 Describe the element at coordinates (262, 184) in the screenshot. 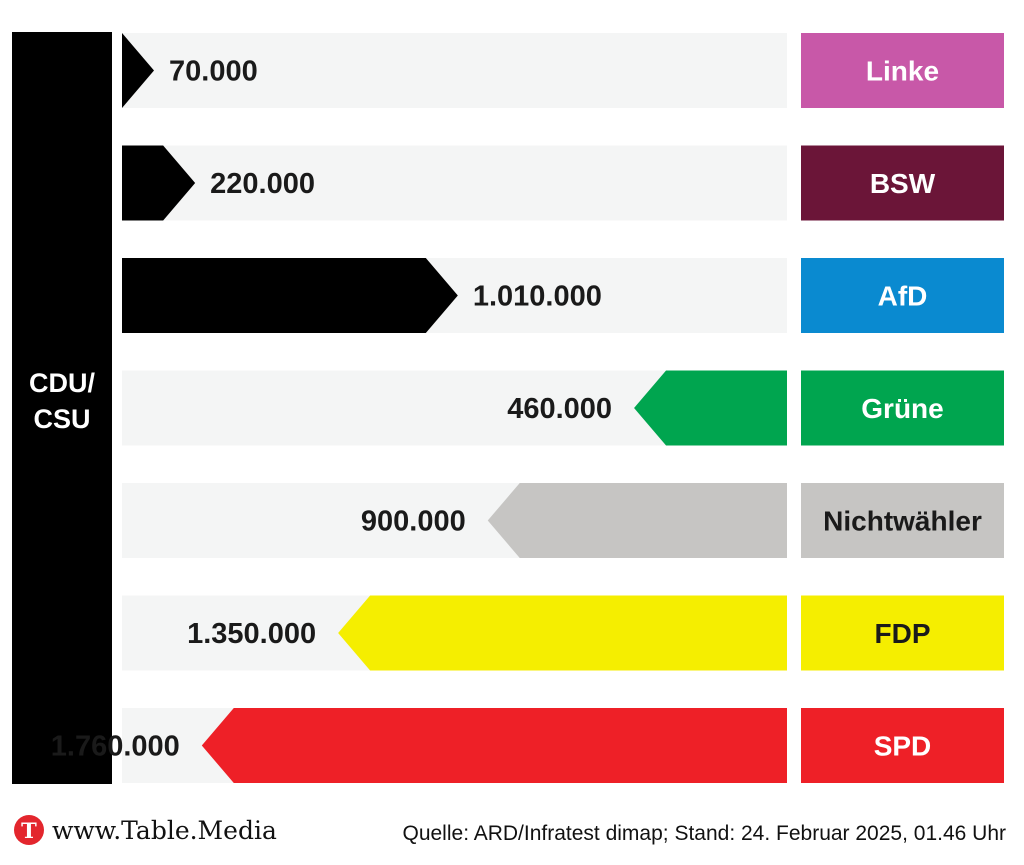

I see `value-label-bsw: 220.000` at that location.